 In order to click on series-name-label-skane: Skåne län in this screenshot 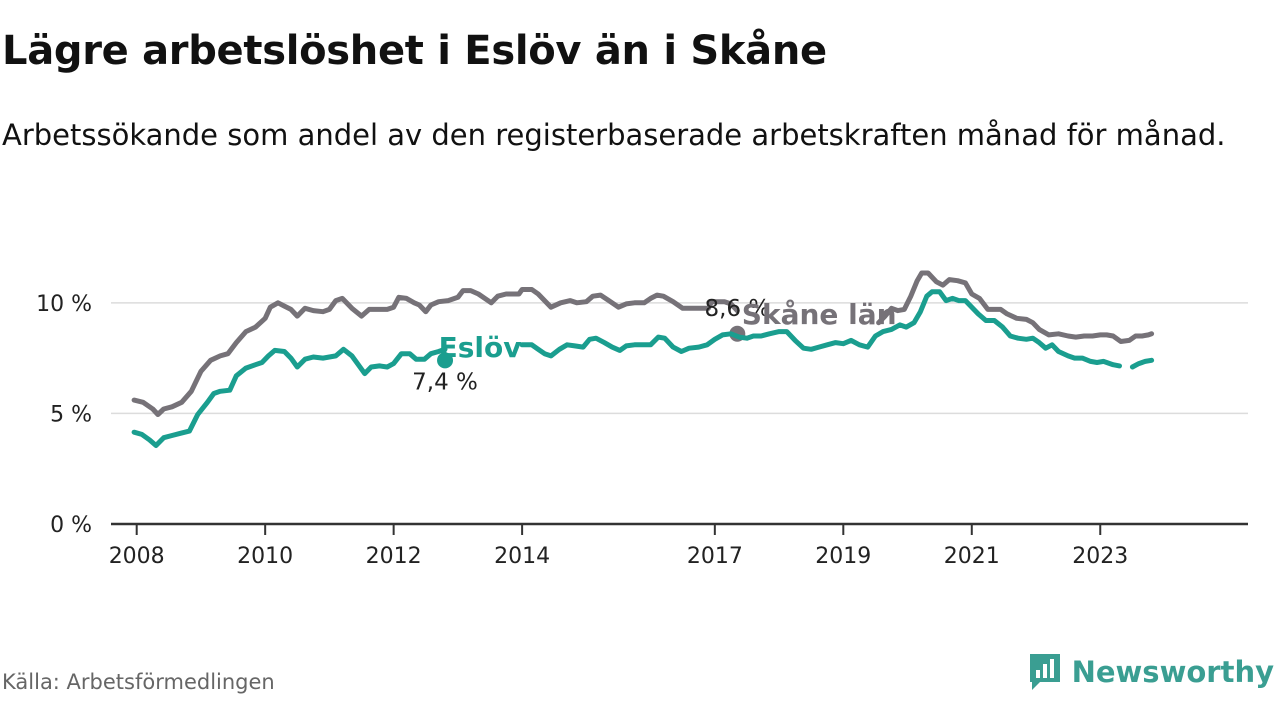, I will do `click(819, 314)`.